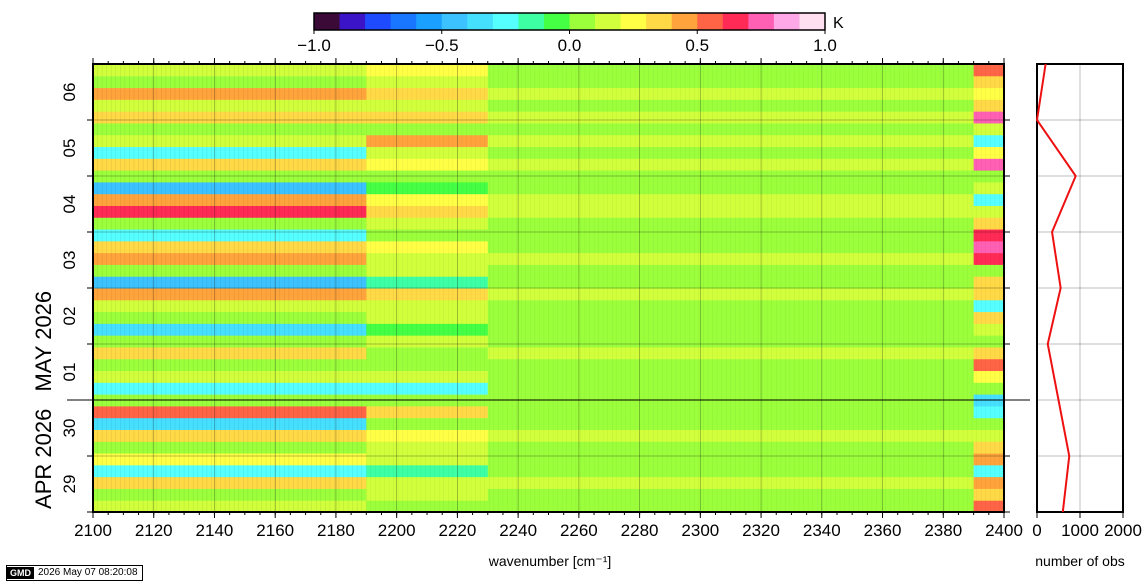  Describe the element at coordinates (700, 530) in the screenshot. I see `heatmap-x-tick-label: 2300` at that location.